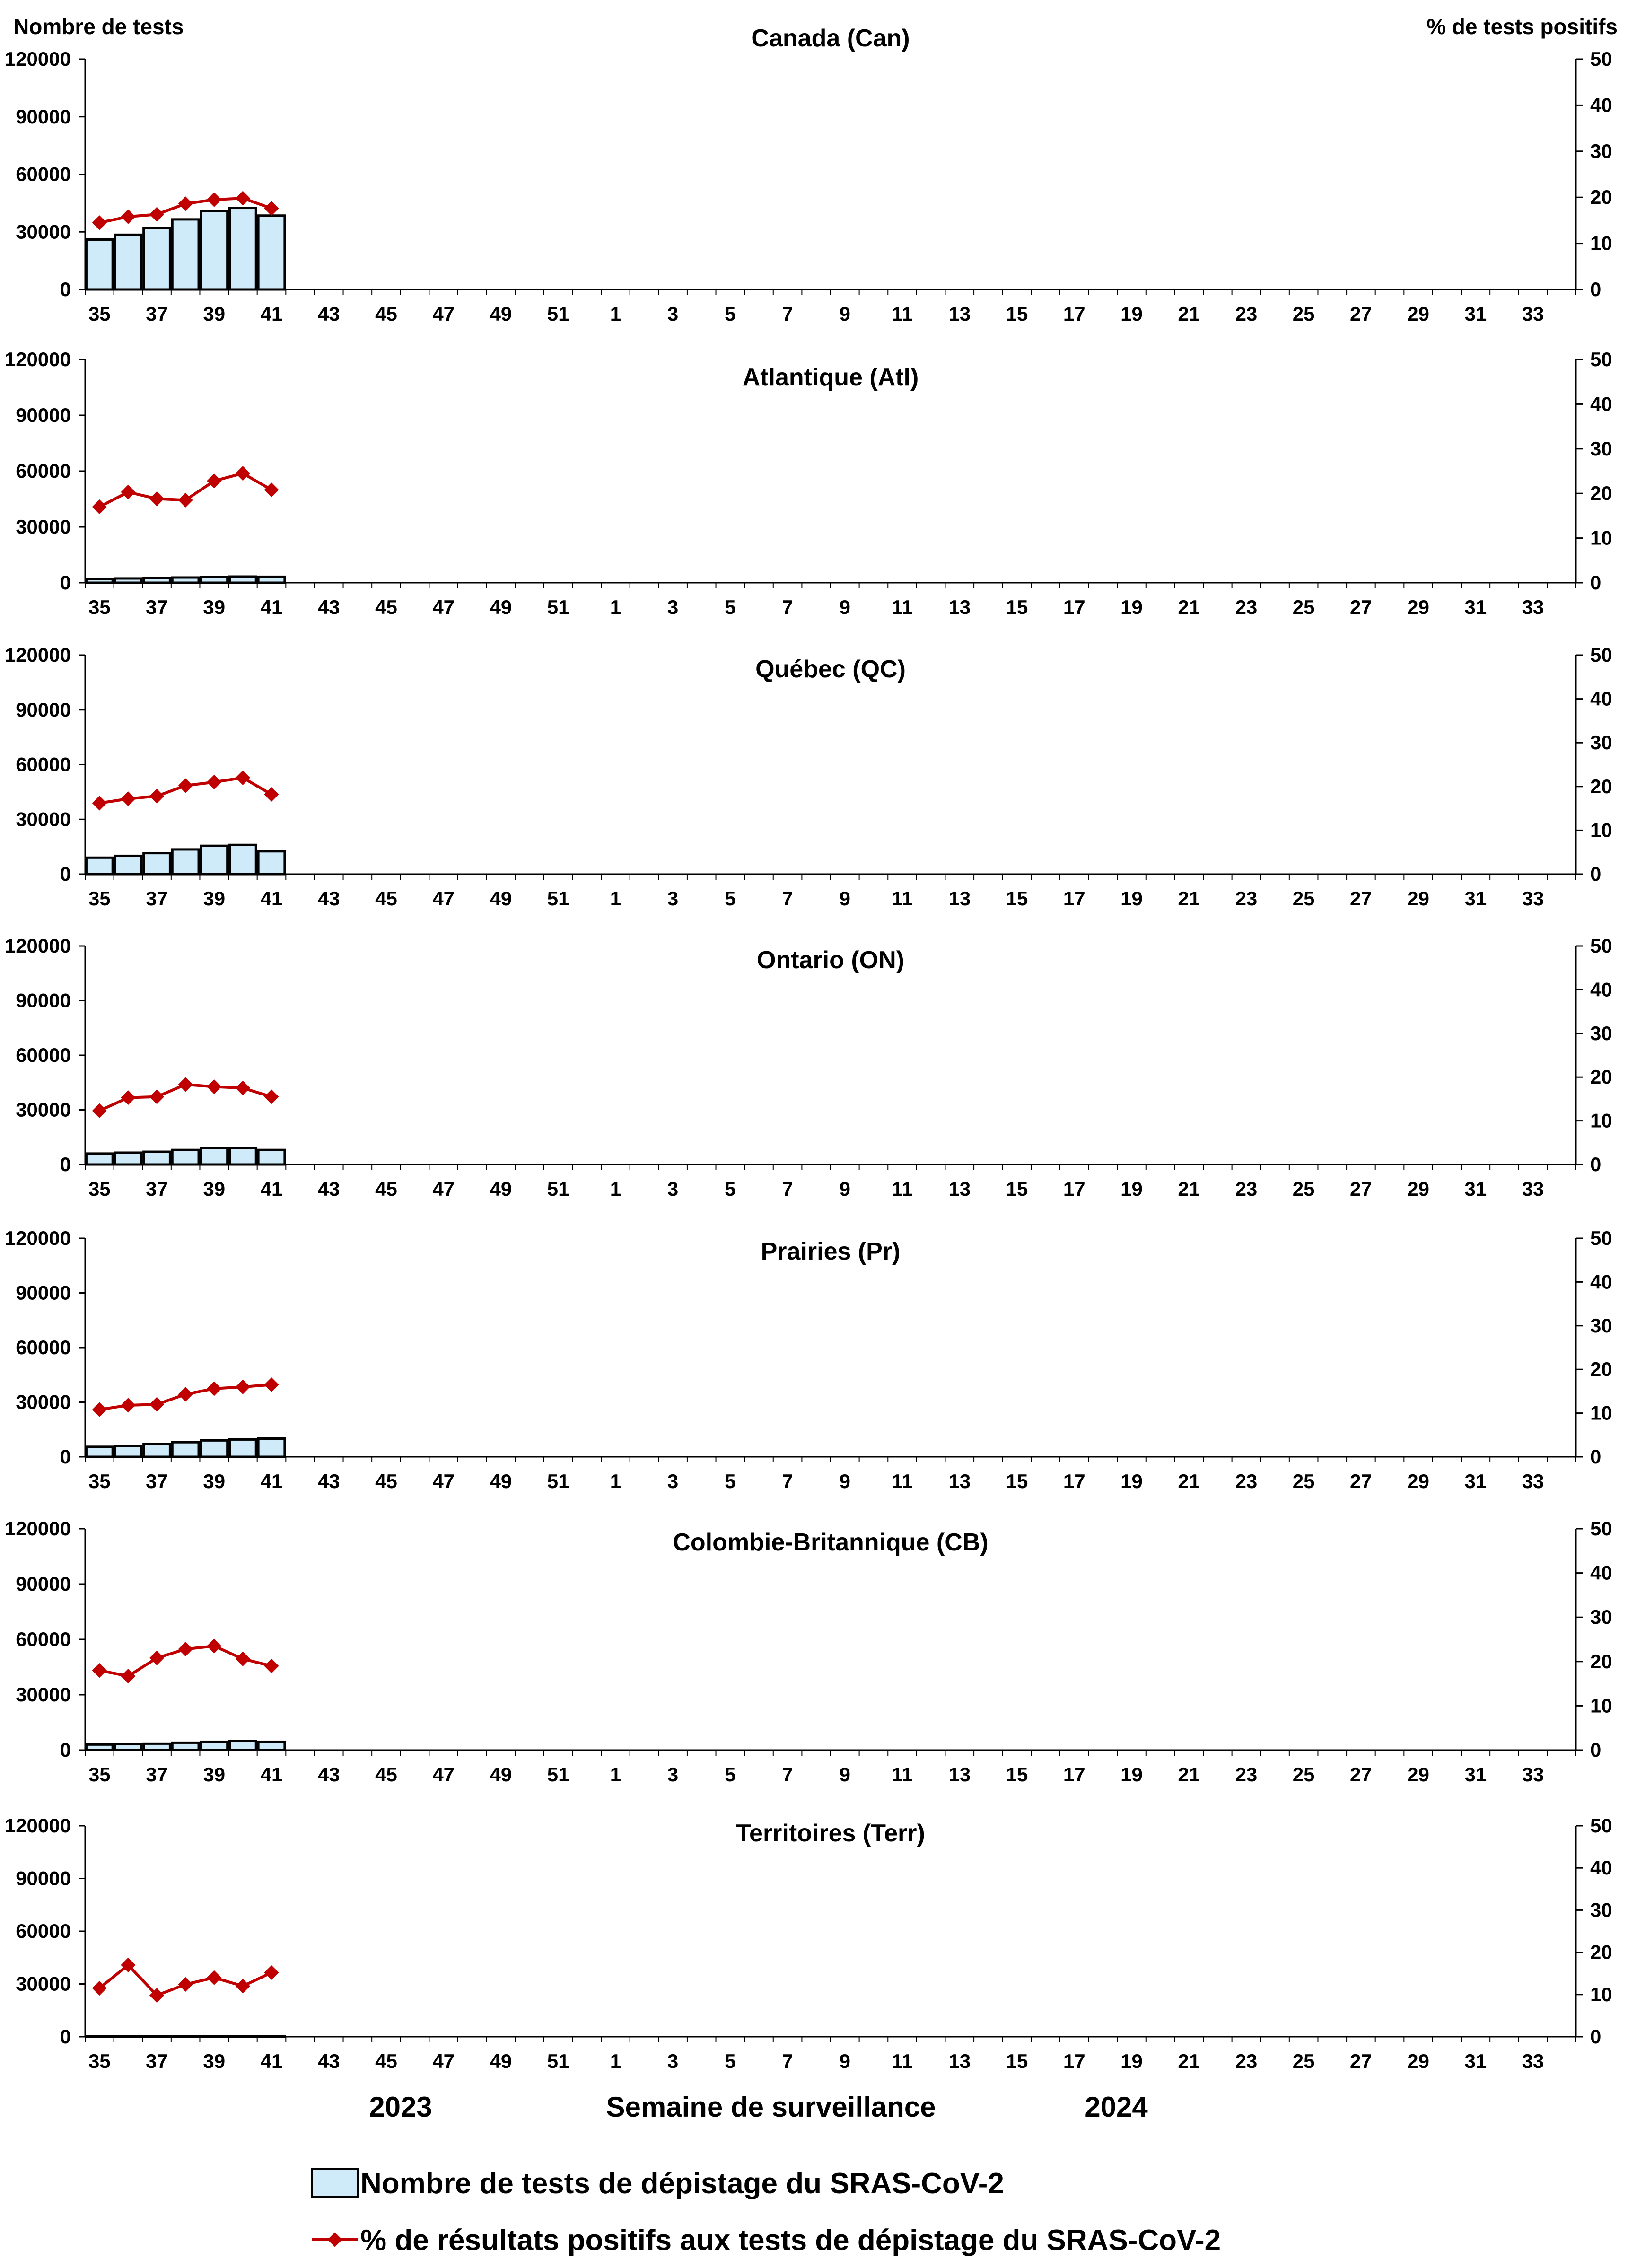 The height and width of the screenshot is (2268, 1628). Describe the element at coordinates (1601, 786) in the screenshot. I see `right-tick-label: 20` at that location.